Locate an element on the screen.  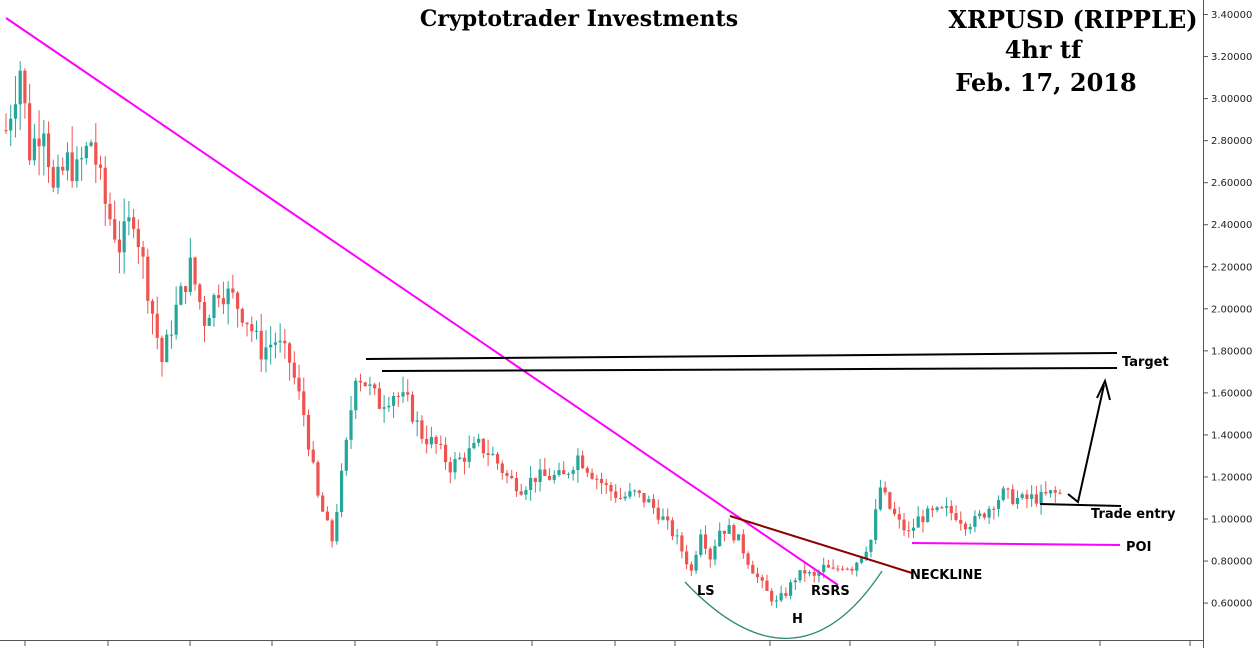
timeframe-label: 4hr tf is located at coordinates (1044, 49).